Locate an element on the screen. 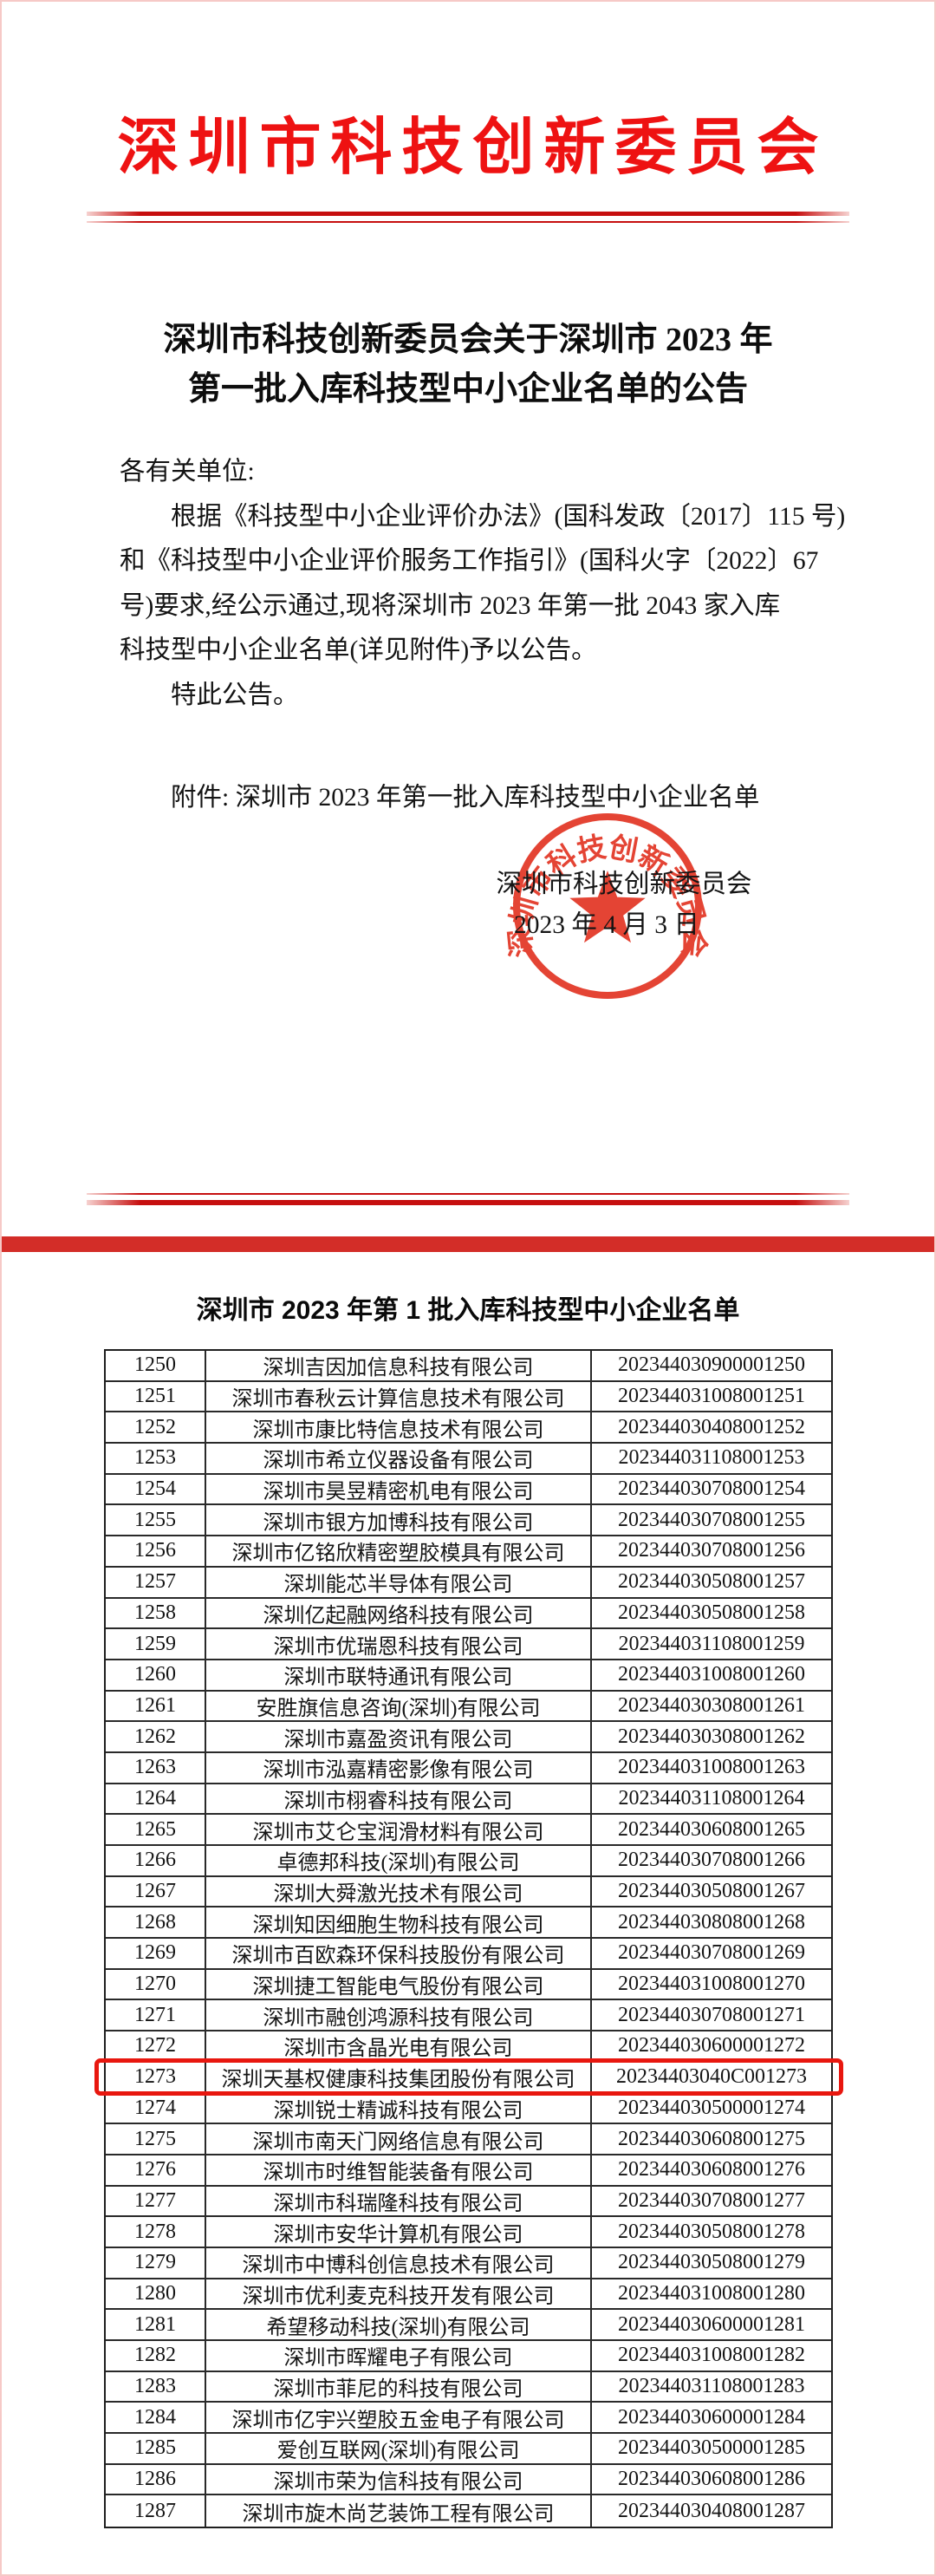  cell-company-name: 深圳市亿铭欣精密塑胶模具有限公司 is located at coordinates (399, 1551).